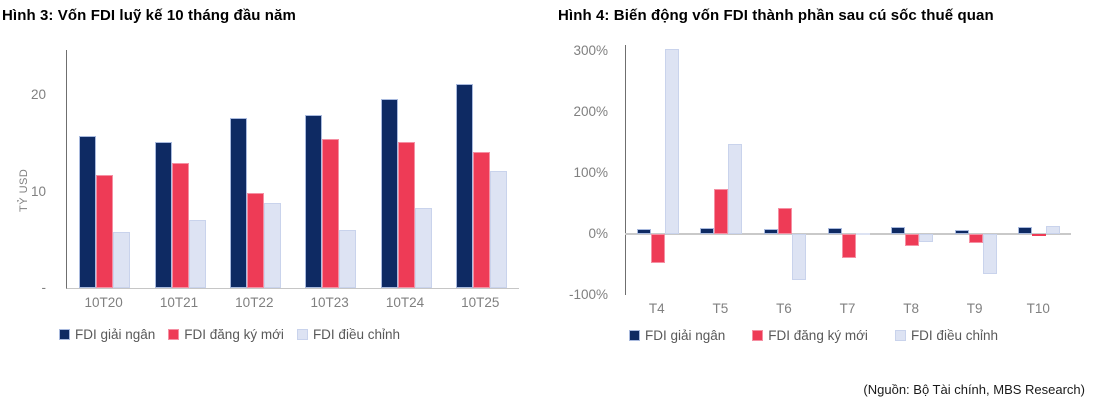 Image resolution: width=1093 pixels, height=412 pixels. What do you see at coordinates (598, 234) in the screenshot?
I see `y-tick-label: 0%` at bounding box center [598, 234].